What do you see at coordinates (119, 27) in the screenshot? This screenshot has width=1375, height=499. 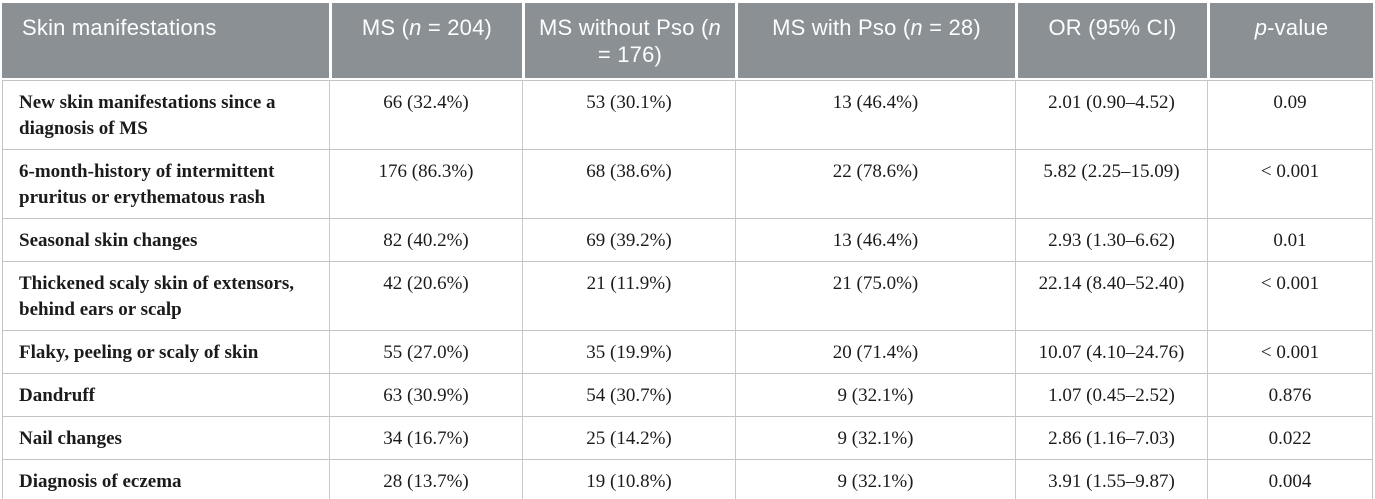 I see `header-text: Skin manifestations` at bounding box center [119, 27].